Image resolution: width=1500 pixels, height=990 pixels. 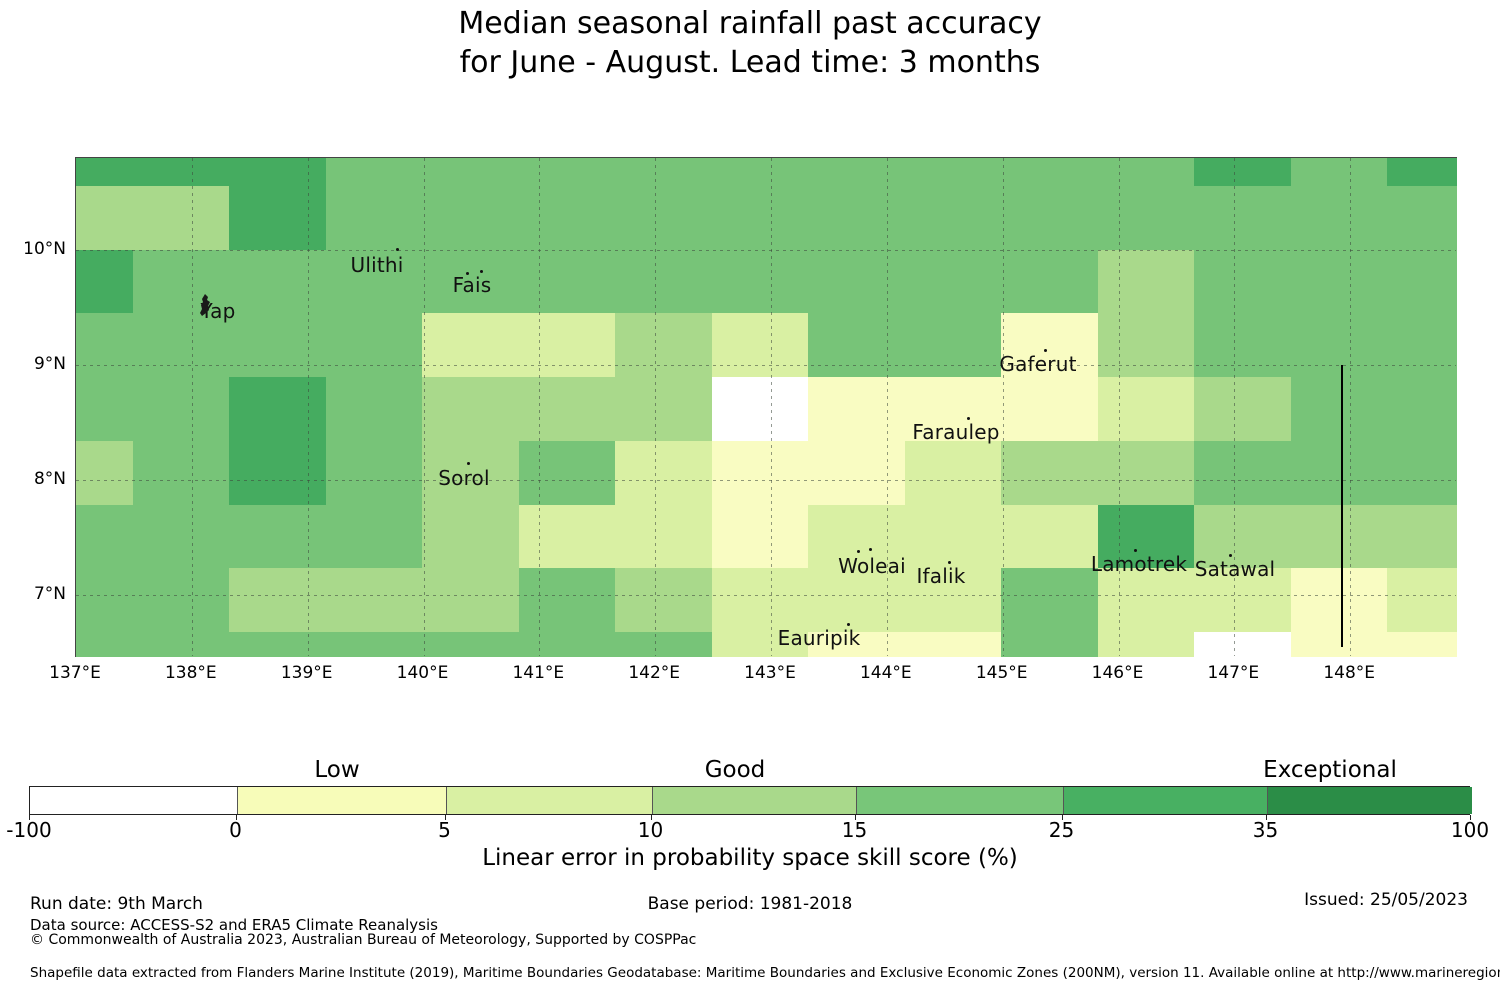 I want to click on colorbar-tick-label: 15, so click(x=854, y=830).